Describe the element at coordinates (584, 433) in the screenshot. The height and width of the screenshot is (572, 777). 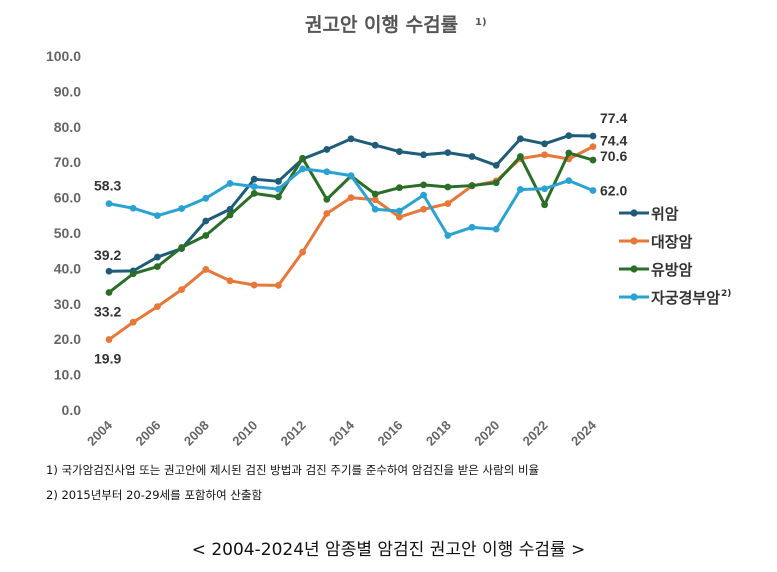
I see `x-tick-label: 2024` at that location.